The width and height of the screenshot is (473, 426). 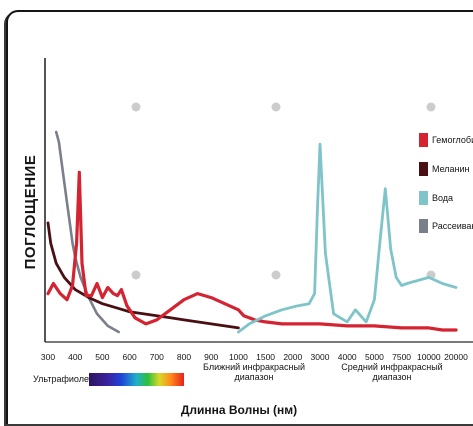 What do you see at coordinates (292, 357) in the screenshot?
I see `x-tick-label: 2000` at bounding box center [292, 357].